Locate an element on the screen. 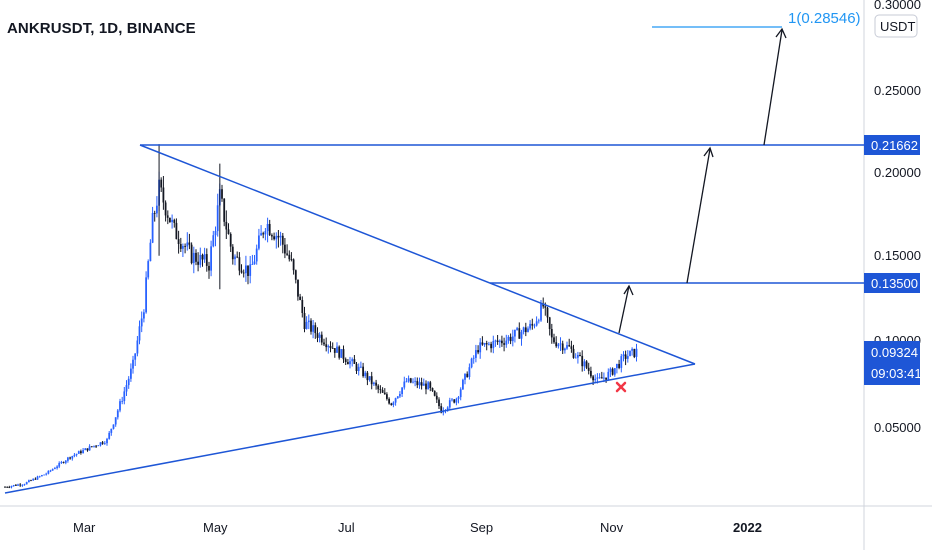 The image size is (932, 550). y-tick-label: 0.05000 is located at coordinates (897, 427).